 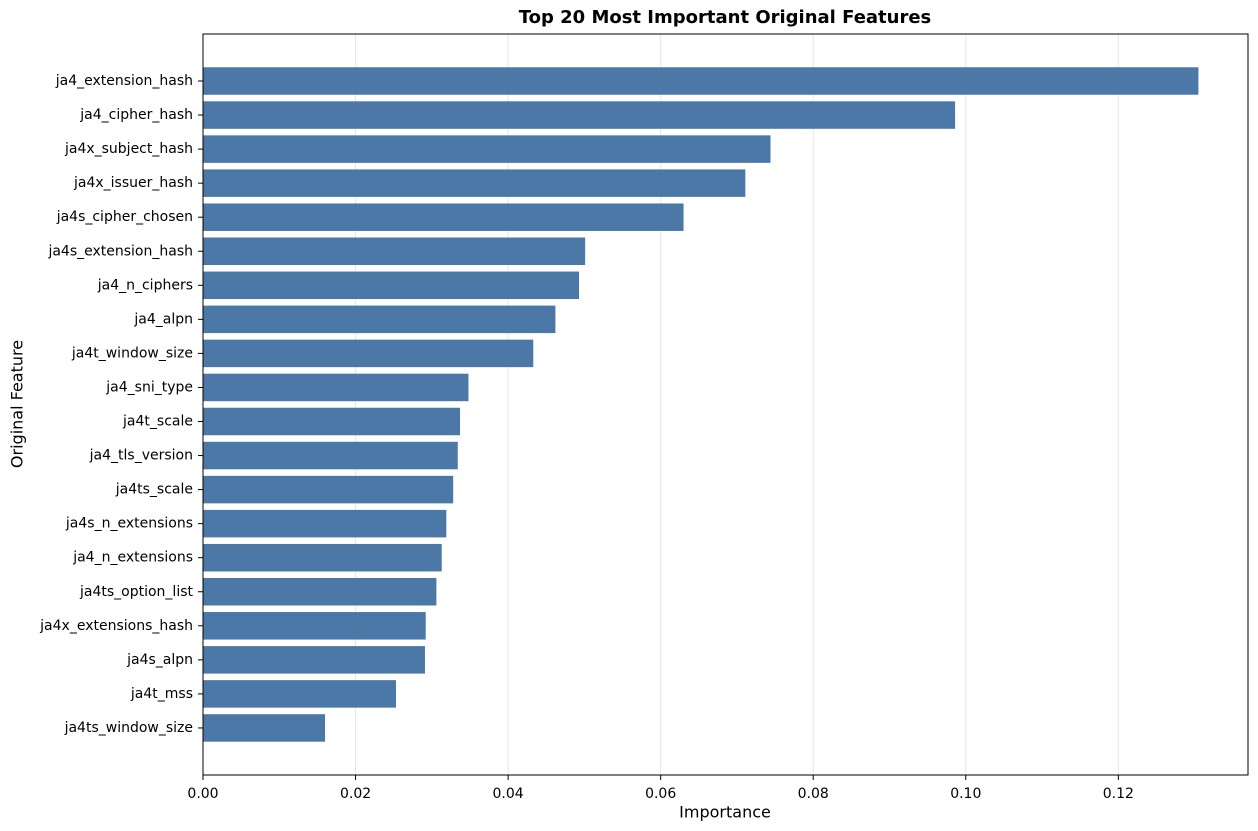 What do you see at coordinates (136, 115) in the screenshot?
I see `y-tick-label: ja4_cipher_hash` at bounding box center [136, 115].